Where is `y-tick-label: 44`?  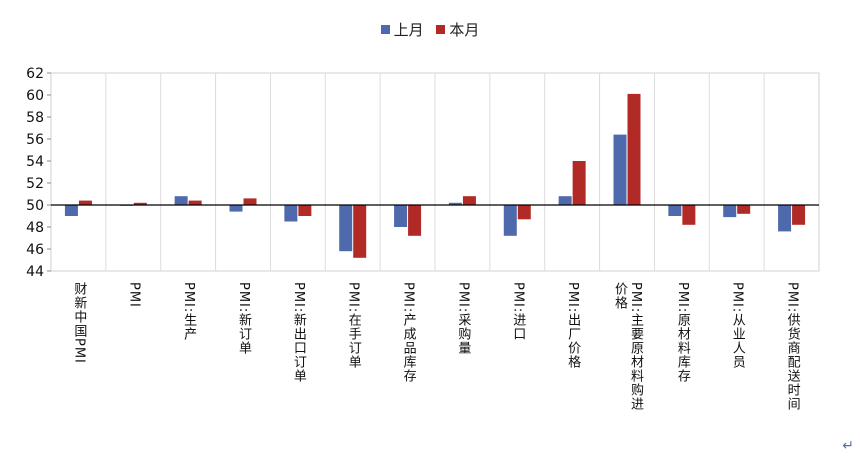
y-tick-label: 44 is located at coordinates (35, 272).